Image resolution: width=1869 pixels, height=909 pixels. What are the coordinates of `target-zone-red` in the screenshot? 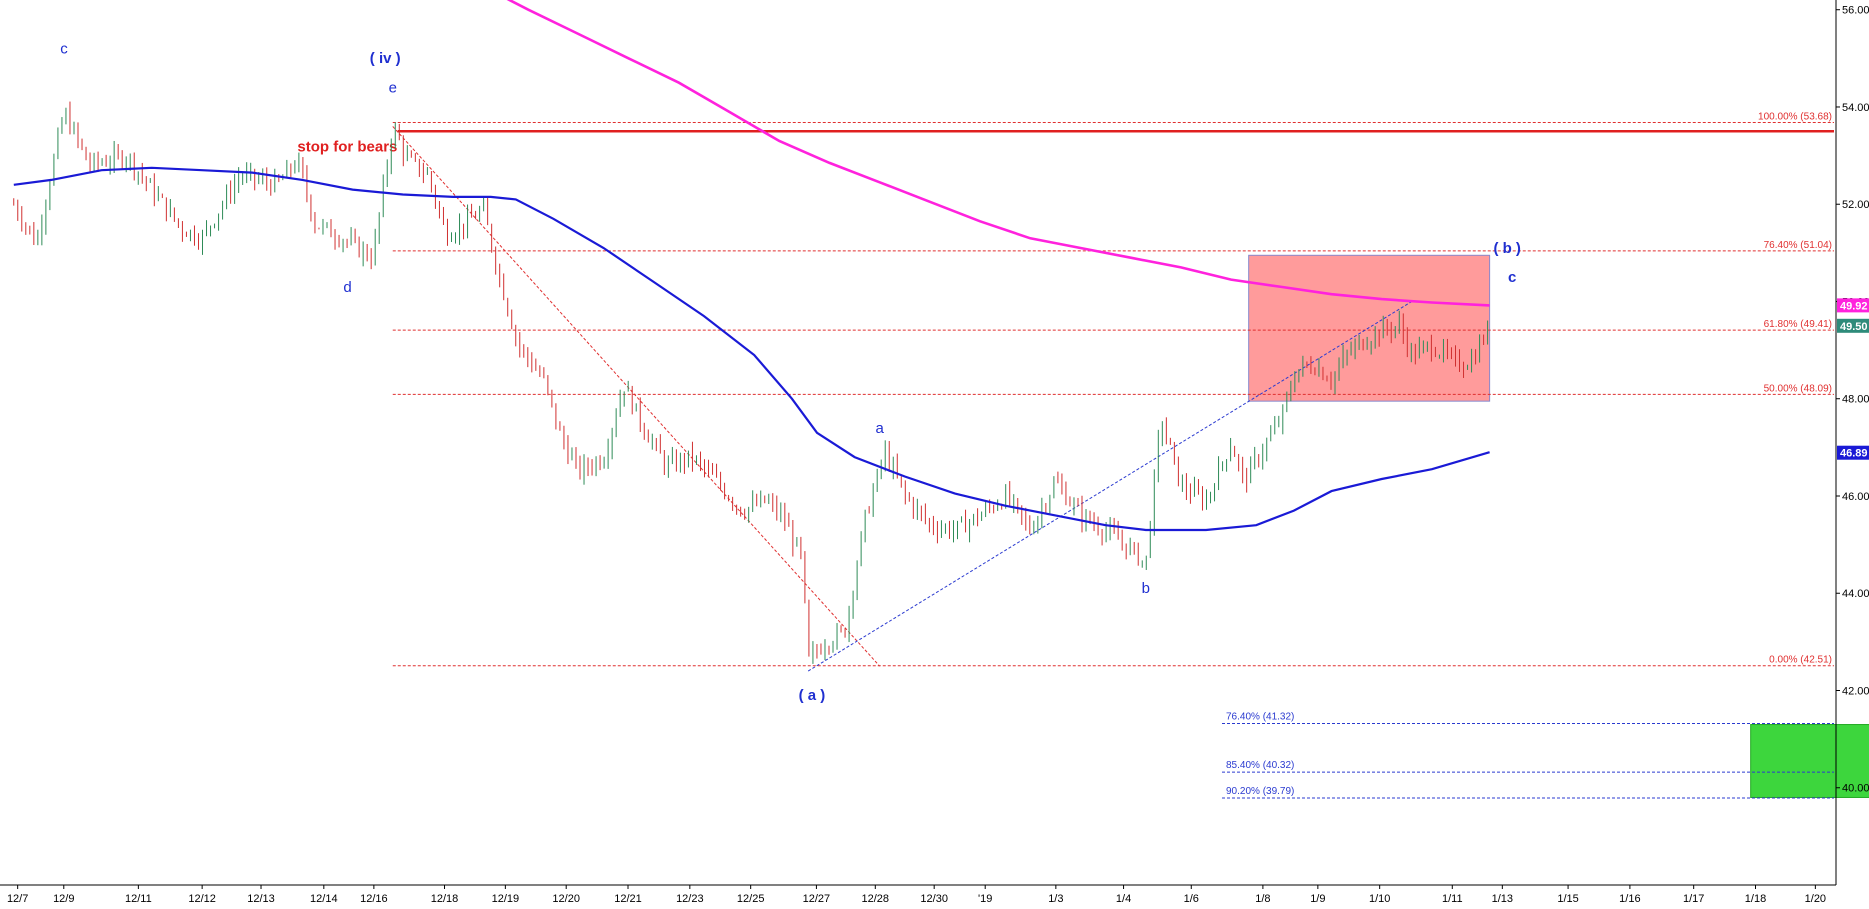 It's located at (1369, 328).